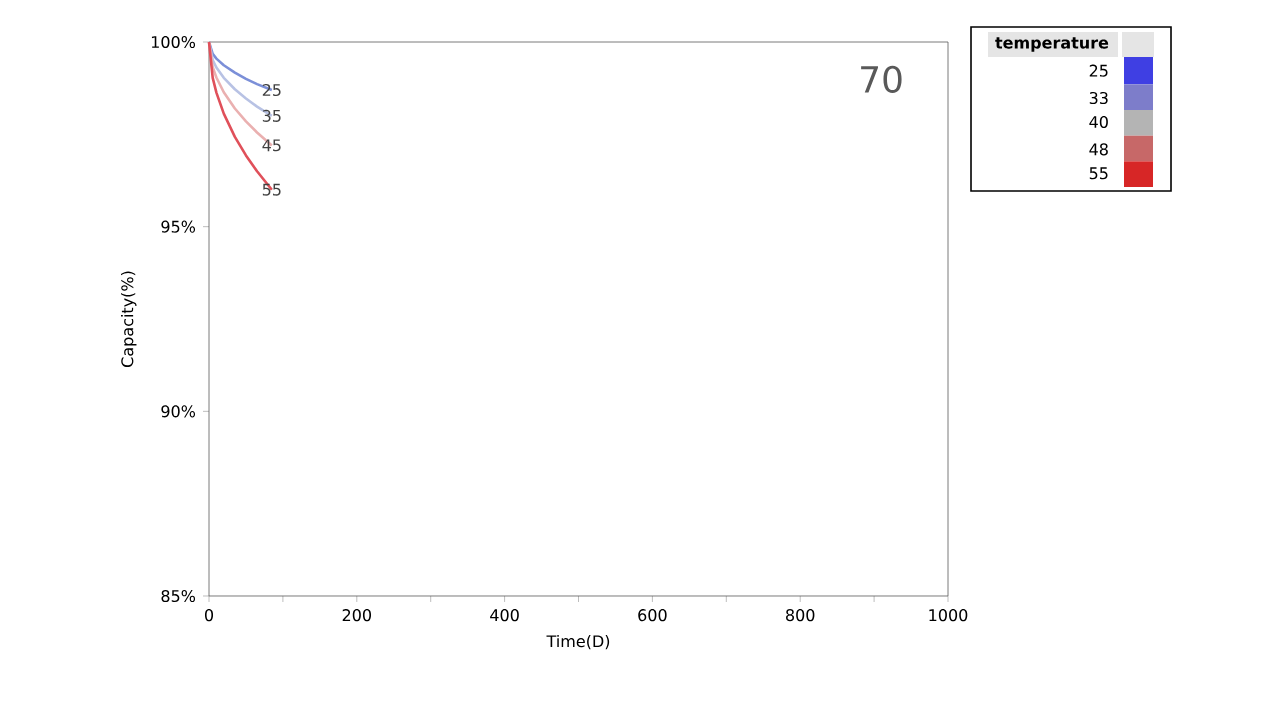 This screenshot has height=720, width=1280. Describe the element at coordinates (178, 411) in the screenshot. I see `y-tick-label: 90%` at that location.